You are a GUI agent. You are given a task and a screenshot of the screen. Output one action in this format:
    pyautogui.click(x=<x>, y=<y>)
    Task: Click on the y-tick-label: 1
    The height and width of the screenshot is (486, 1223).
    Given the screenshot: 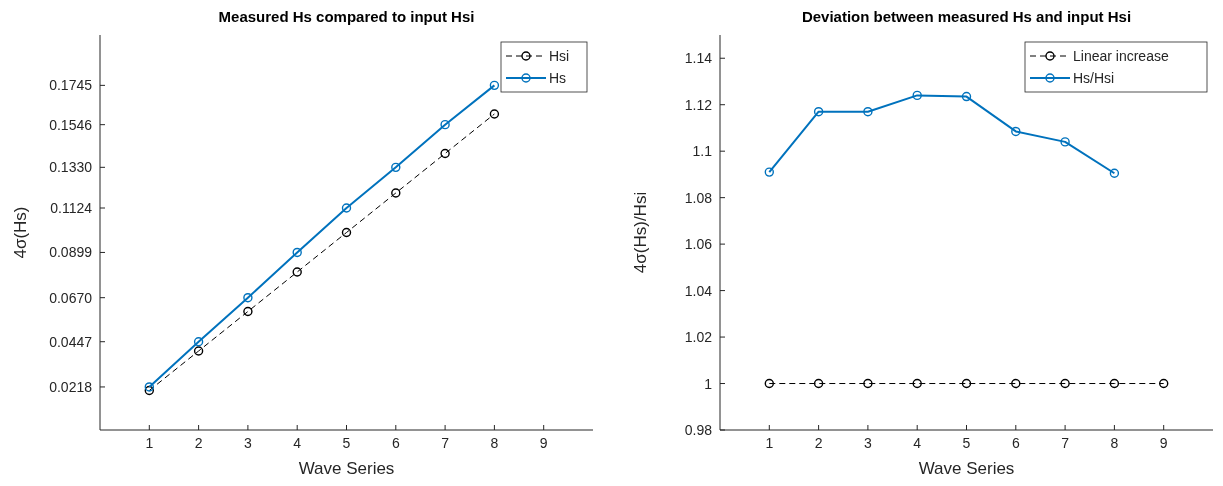 What is the action you would take?
    pyautogui.click(x=708, y=383)
    